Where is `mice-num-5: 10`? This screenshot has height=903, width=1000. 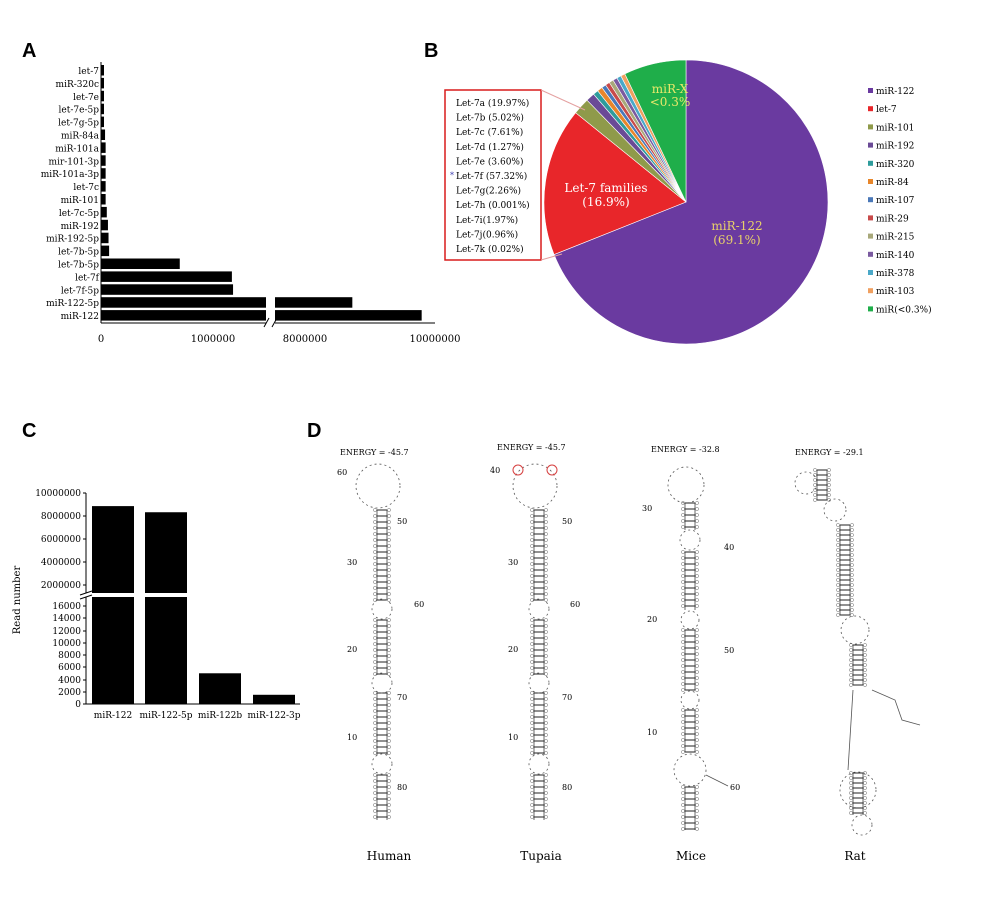 mice-num-5: 10 is located at coordinates (652, 732).